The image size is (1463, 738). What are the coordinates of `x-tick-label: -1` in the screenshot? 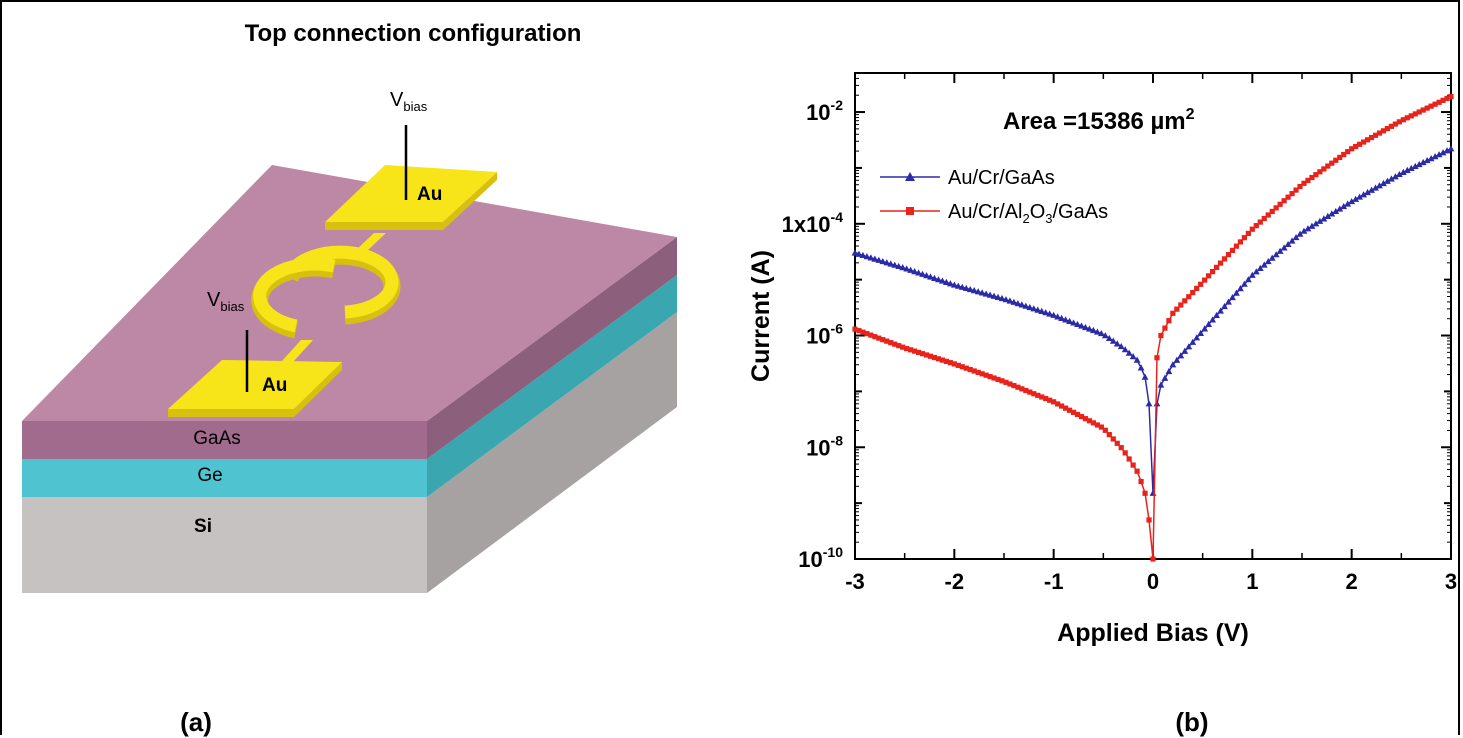 It's located at (1054, 581).